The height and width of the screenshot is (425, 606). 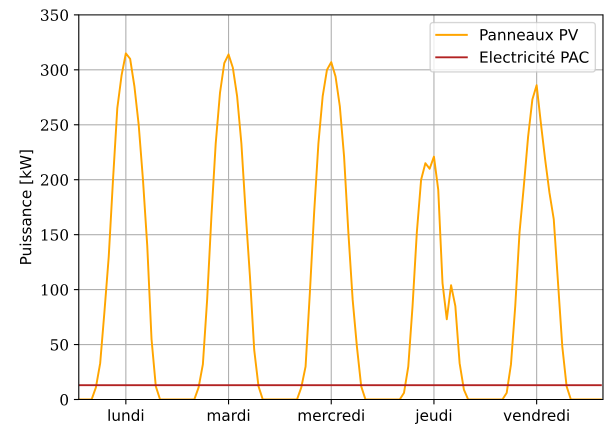 I want to click on y-tick-label: 250, so click(x=54, y=125).